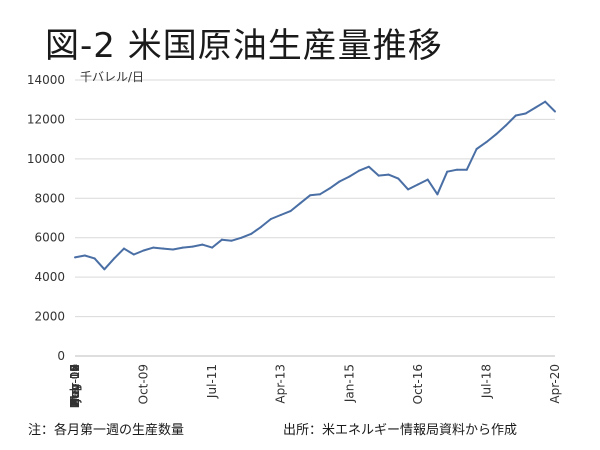 Image resolution: width=600 pixels, height=450 pixels. I want to click on x-tick-label: May-10, so click(75, 386).